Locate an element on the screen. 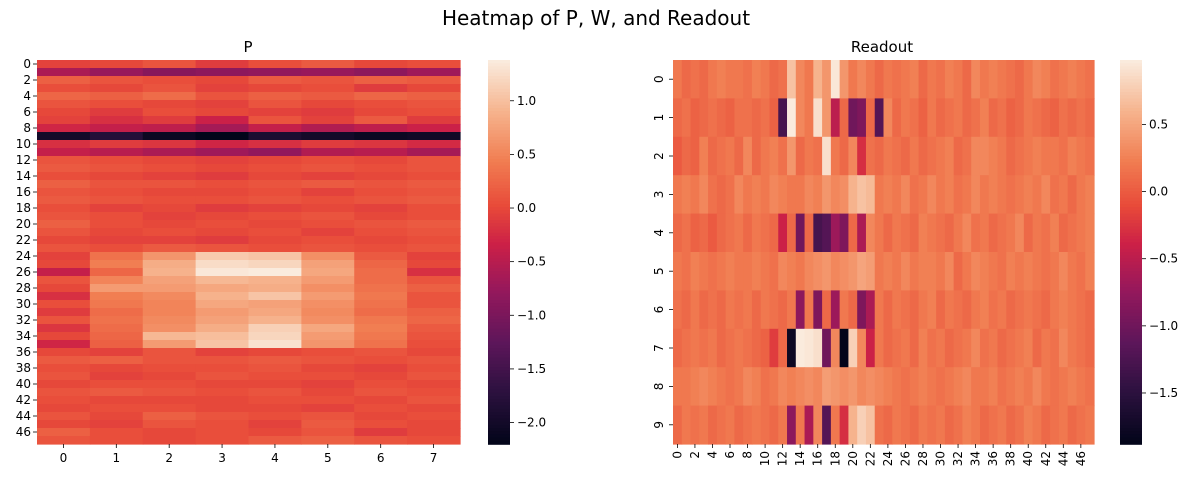 This screenshot has width=1193, height=482. y-tick-label: 38 is located at coordinates (23, 368).